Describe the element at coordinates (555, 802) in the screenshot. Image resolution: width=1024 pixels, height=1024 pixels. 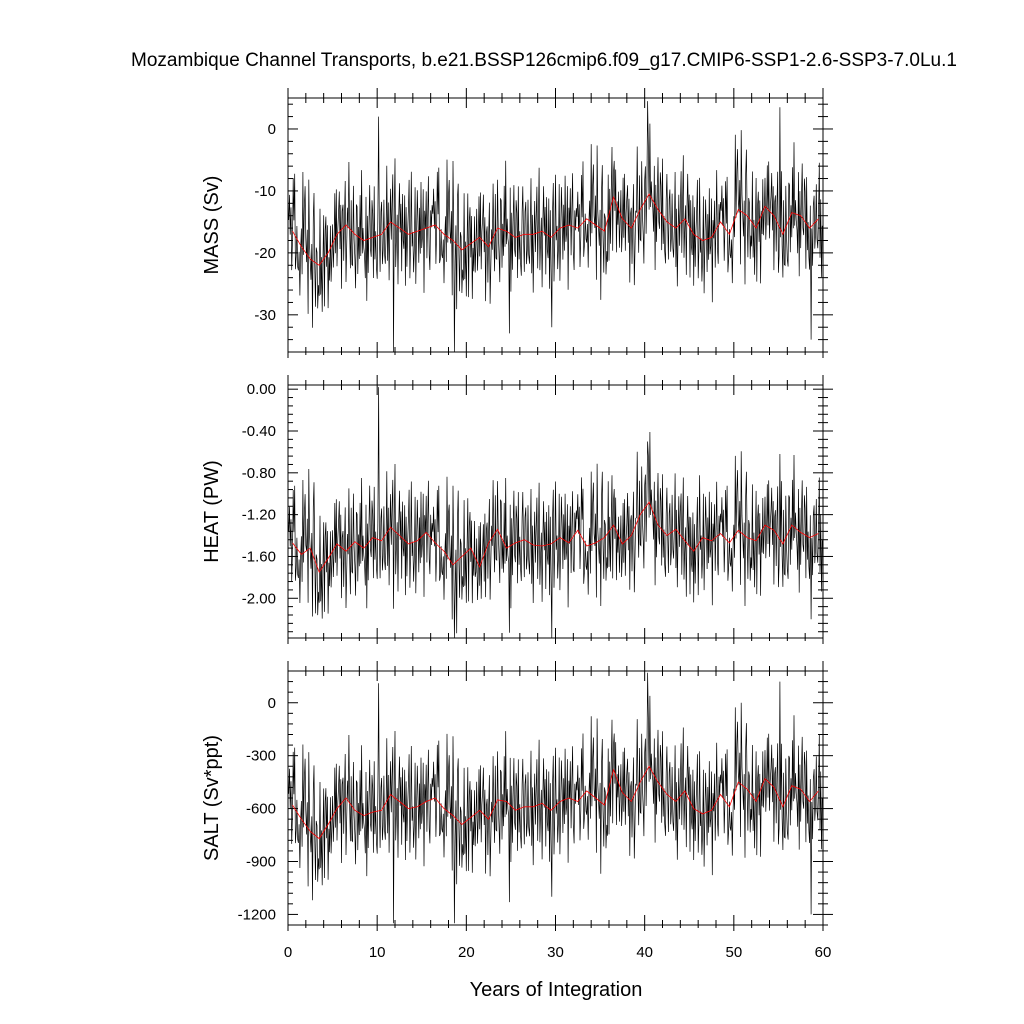
I see `salt-annual-series` at that location.